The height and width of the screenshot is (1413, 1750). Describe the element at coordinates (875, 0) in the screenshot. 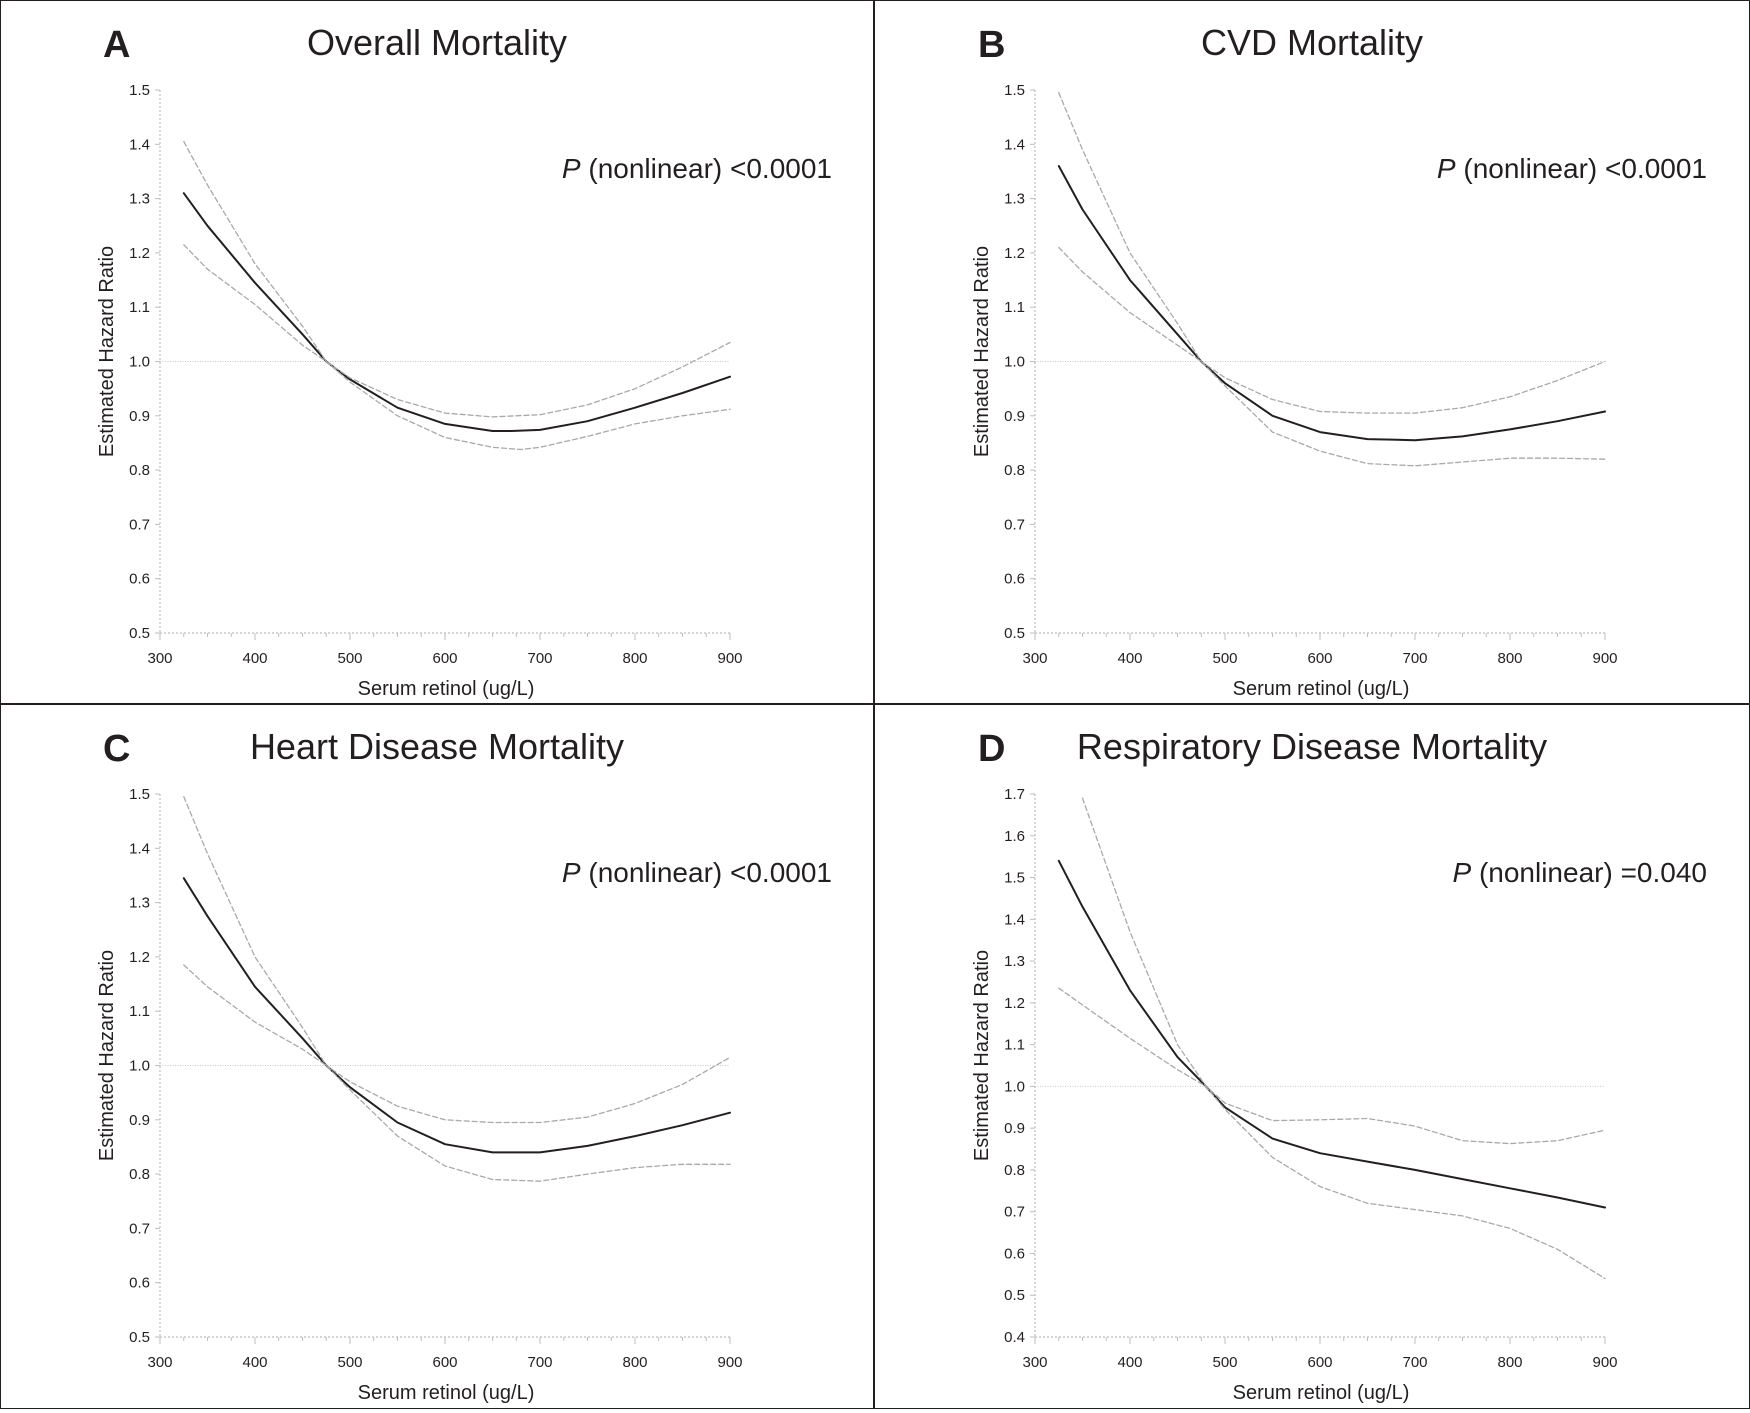

I see `outer-border-top` at that location.